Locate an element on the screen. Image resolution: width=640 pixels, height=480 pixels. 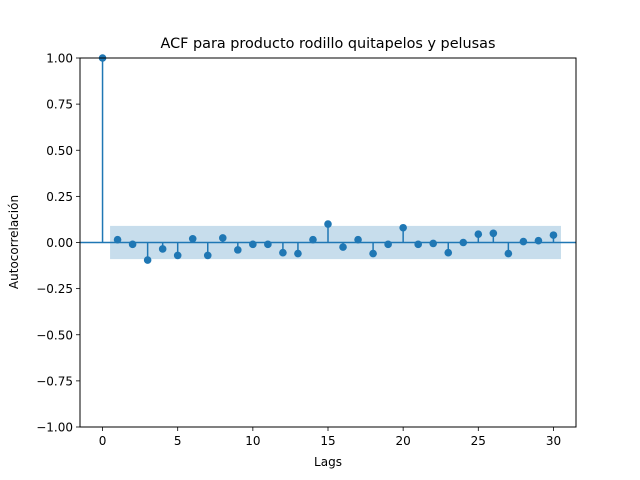
y-tick-label: 0.00 is located at coordinates (59, 243).